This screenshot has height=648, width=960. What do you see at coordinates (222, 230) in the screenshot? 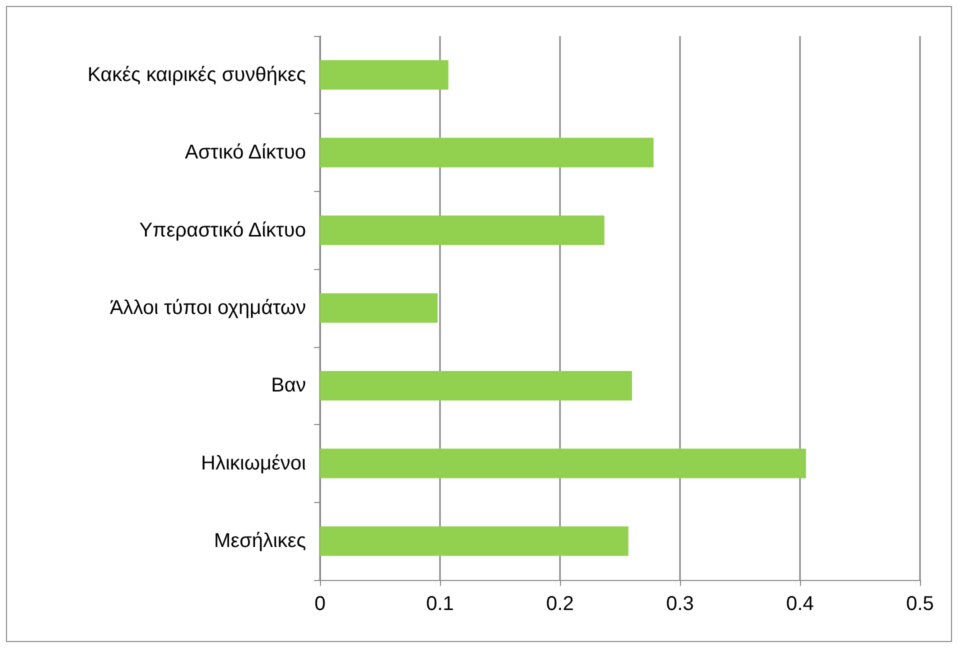
I see `y-tick-label: Υπεραστικό Δίκτυο` at bounding box center [222, 230].